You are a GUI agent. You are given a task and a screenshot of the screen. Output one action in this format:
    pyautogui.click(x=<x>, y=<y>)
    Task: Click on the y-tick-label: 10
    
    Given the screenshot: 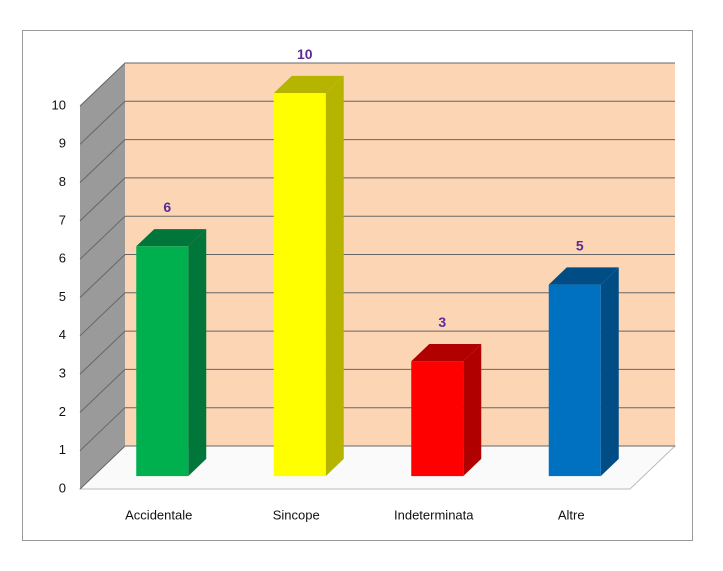 What is the action you would take?
    pyautogui.click(x=59, y=104)
    